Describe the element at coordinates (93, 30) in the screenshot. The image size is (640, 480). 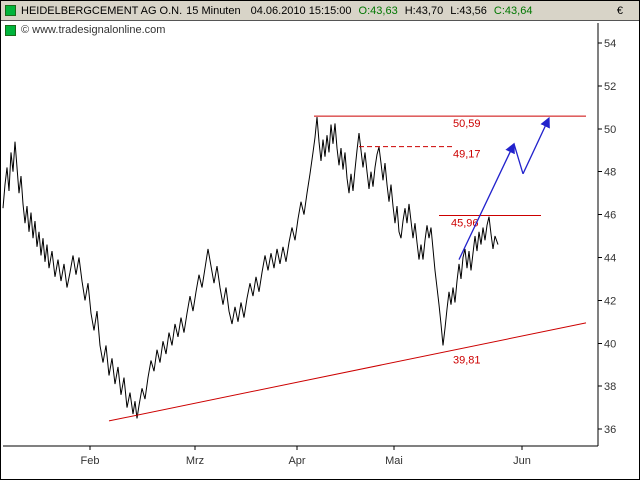
I see `watermark-text: © www.tradesignalonline.com` at that location.